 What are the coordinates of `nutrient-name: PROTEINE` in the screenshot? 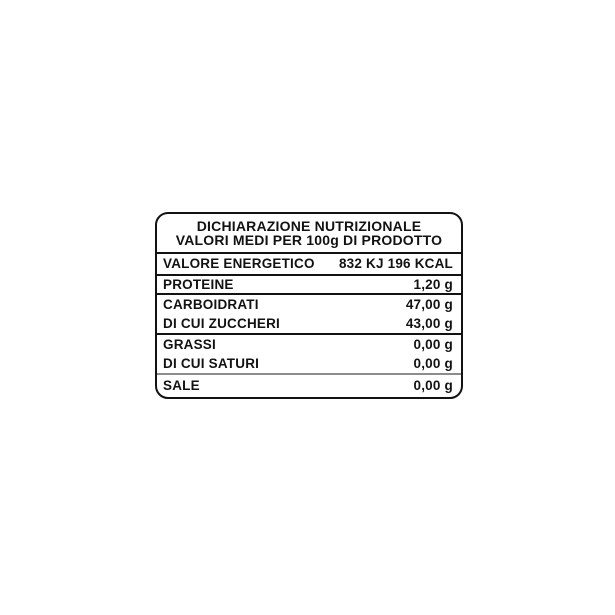 It's located at (198, 284).